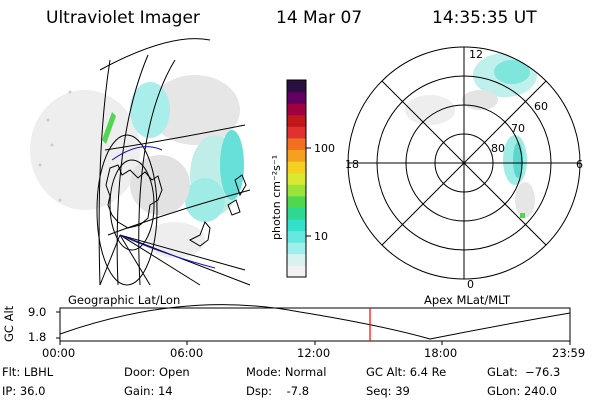 The width and height of the screenshot is (600, 400). I want to click on colorbar-unit-label: photon cm⁻²s⁻¹, so click(276, 197).